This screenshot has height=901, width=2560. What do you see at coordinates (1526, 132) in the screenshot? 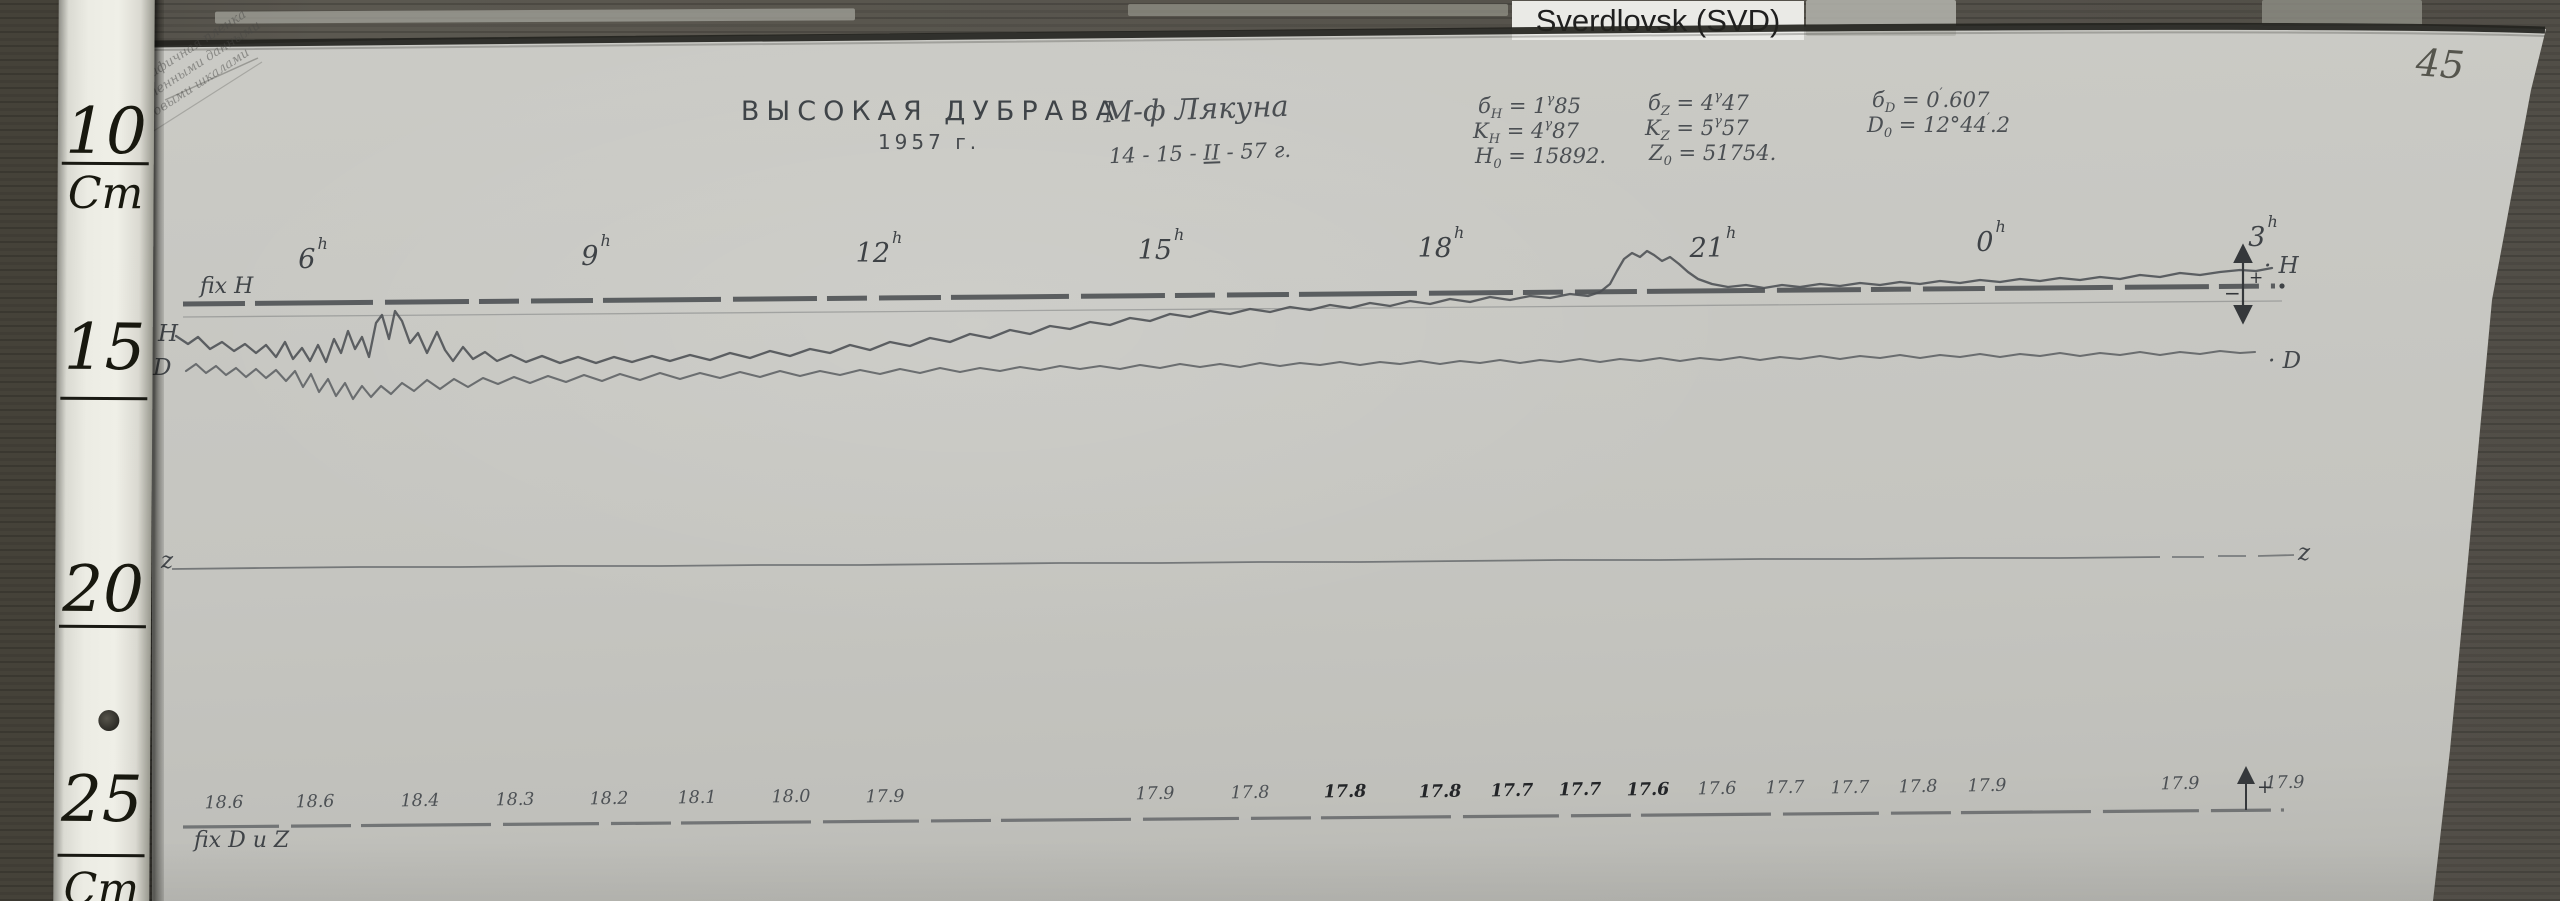
I see `constant-value: KH = 4γ87` at bounding box center [1526, 132].